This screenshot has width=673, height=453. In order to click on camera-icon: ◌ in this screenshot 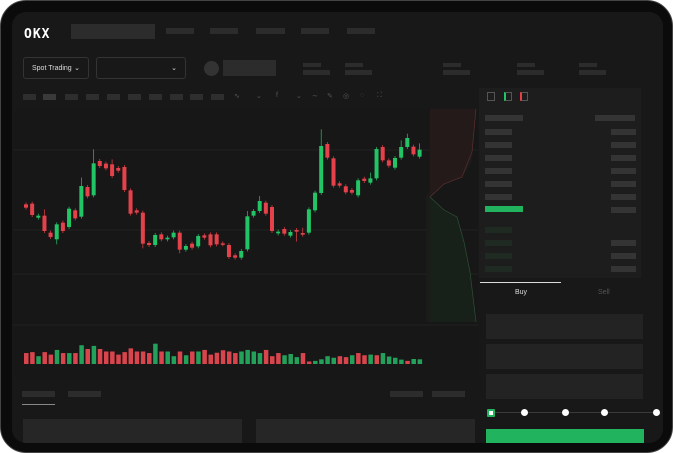, I will do `click(362, 95)`.